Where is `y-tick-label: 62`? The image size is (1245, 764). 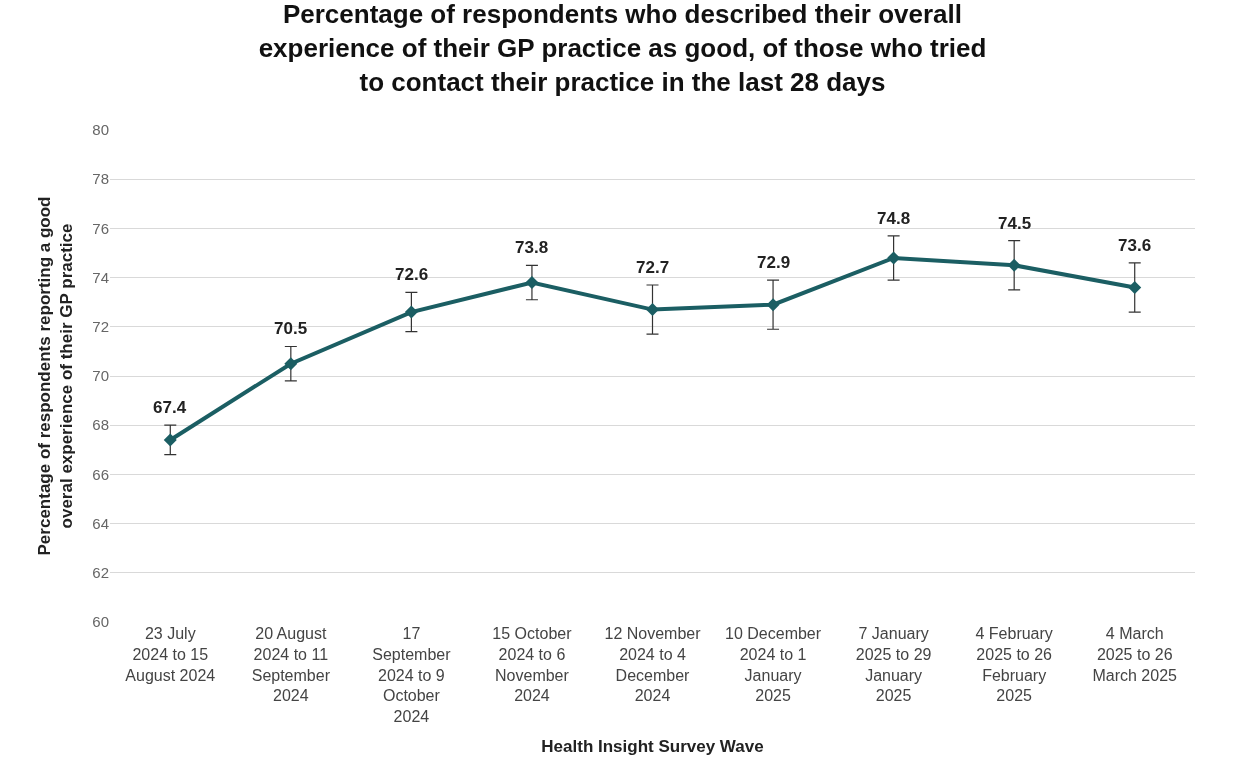
y-tick-label: 62 is located at coordinates (100, 573).